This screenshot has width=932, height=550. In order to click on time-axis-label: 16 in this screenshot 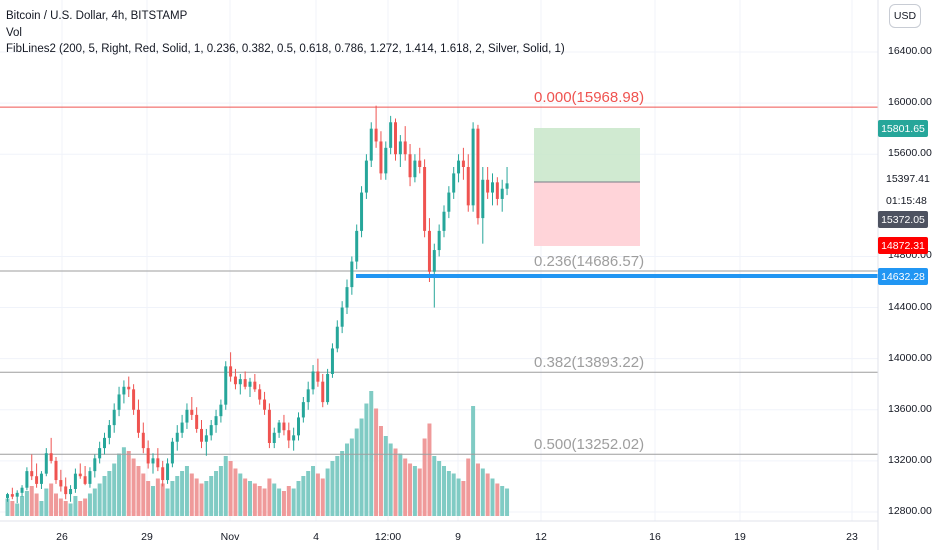, I will do `click(655, 537)`.